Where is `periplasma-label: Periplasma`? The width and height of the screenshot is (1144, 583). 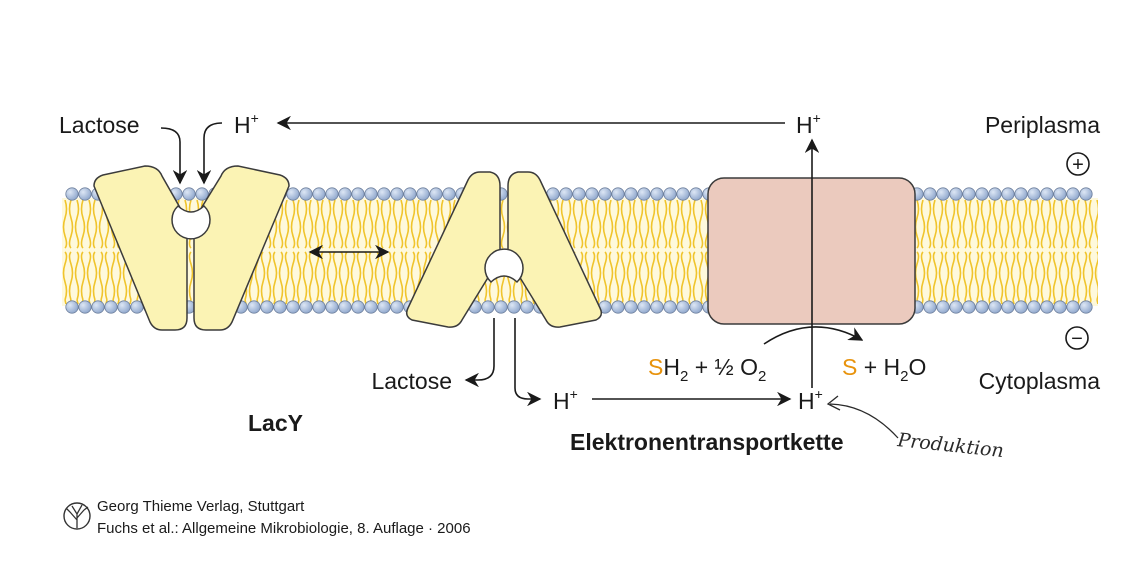
periplasma-label: Periplasma is located at coordinates (1042, 125).